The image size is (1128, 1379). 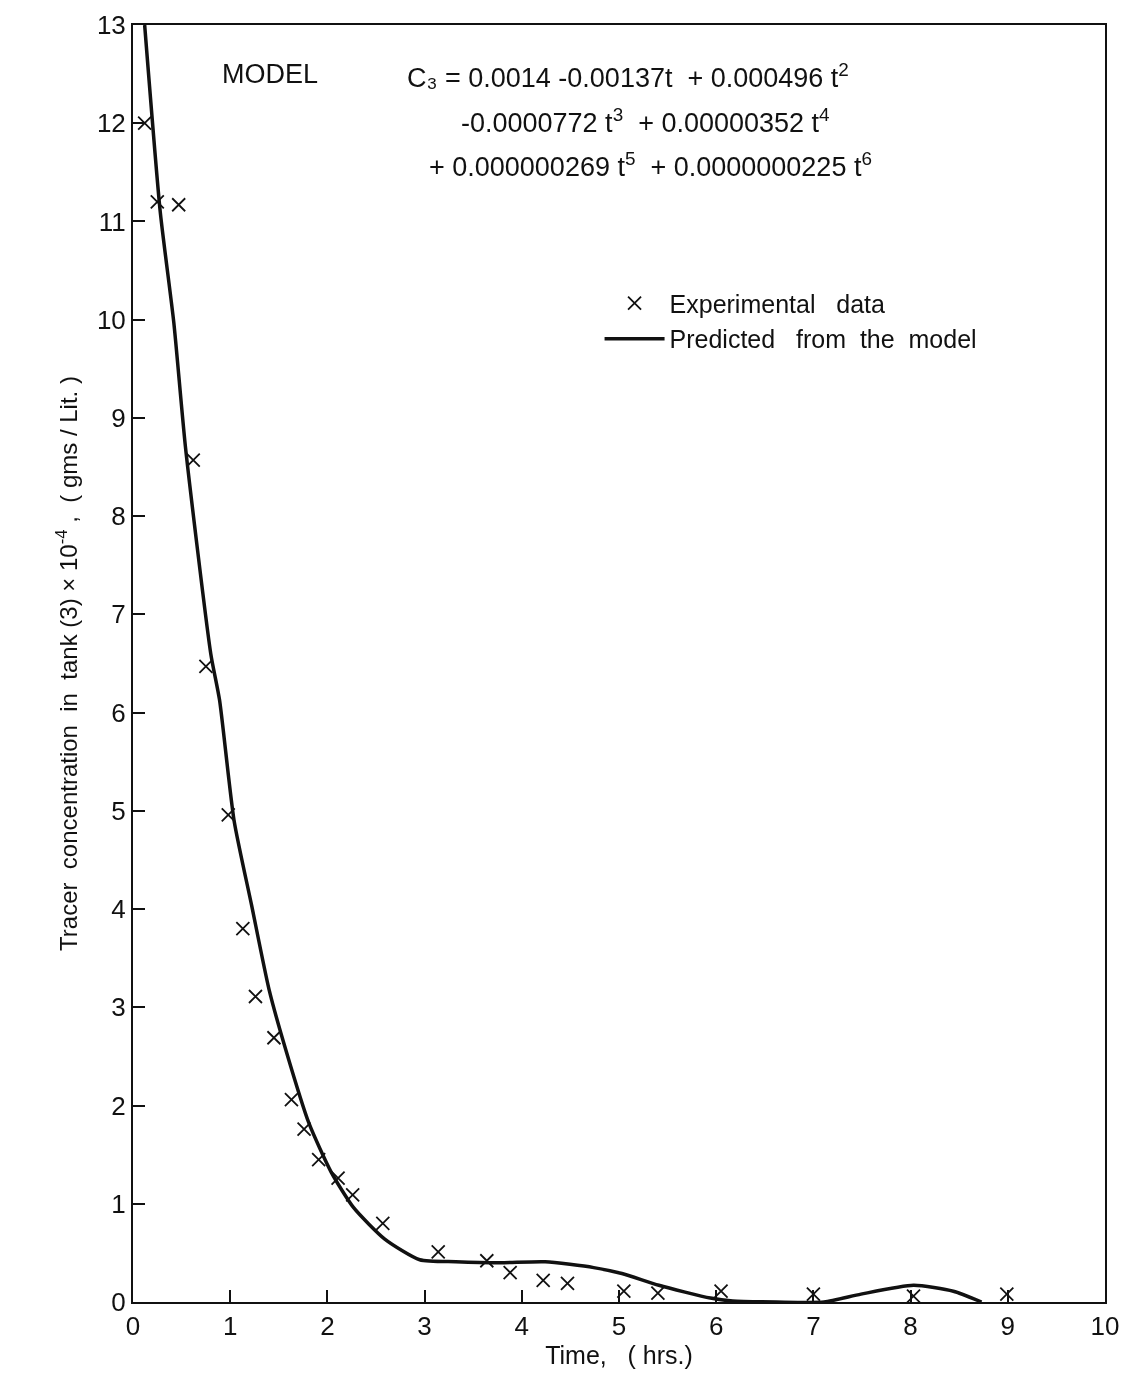 I want to click on y-tick-label: 10, so click(x=111, y=319).